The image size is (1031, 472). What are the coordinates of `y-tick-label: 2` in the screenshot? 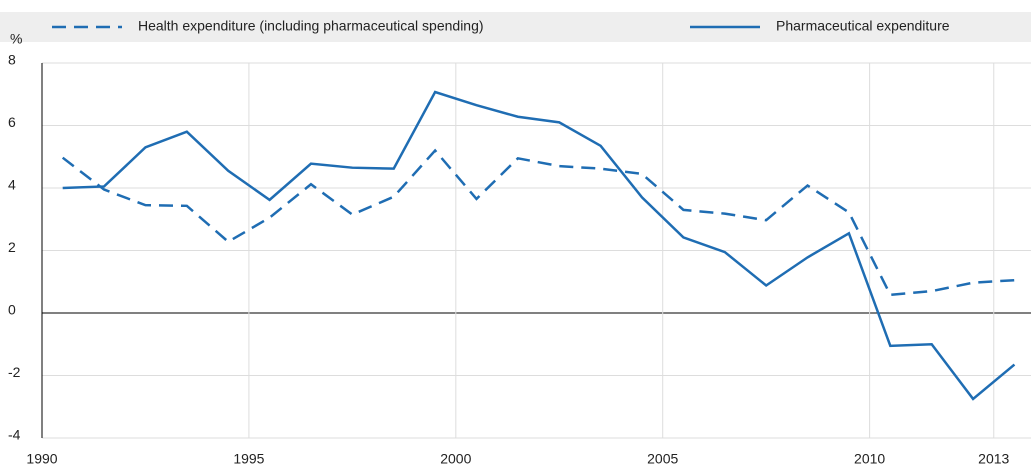 It's located at (12, 247).